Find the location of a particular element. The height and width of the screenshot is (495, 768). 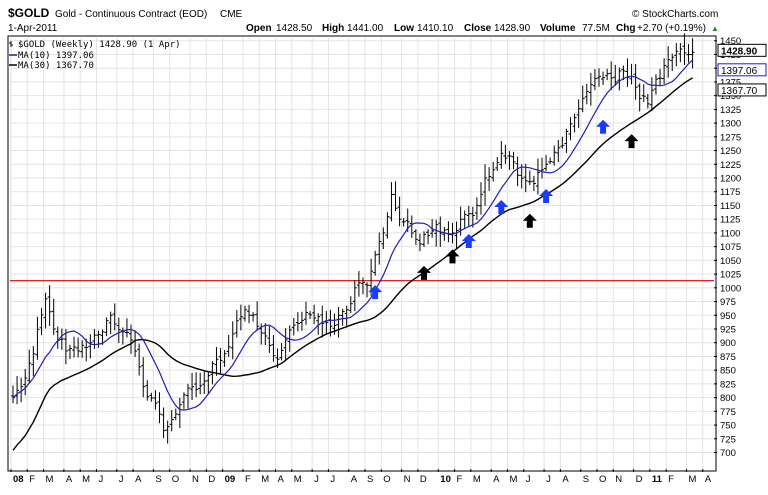

y-tick-label: 800 is located at coordinates (728, 398).